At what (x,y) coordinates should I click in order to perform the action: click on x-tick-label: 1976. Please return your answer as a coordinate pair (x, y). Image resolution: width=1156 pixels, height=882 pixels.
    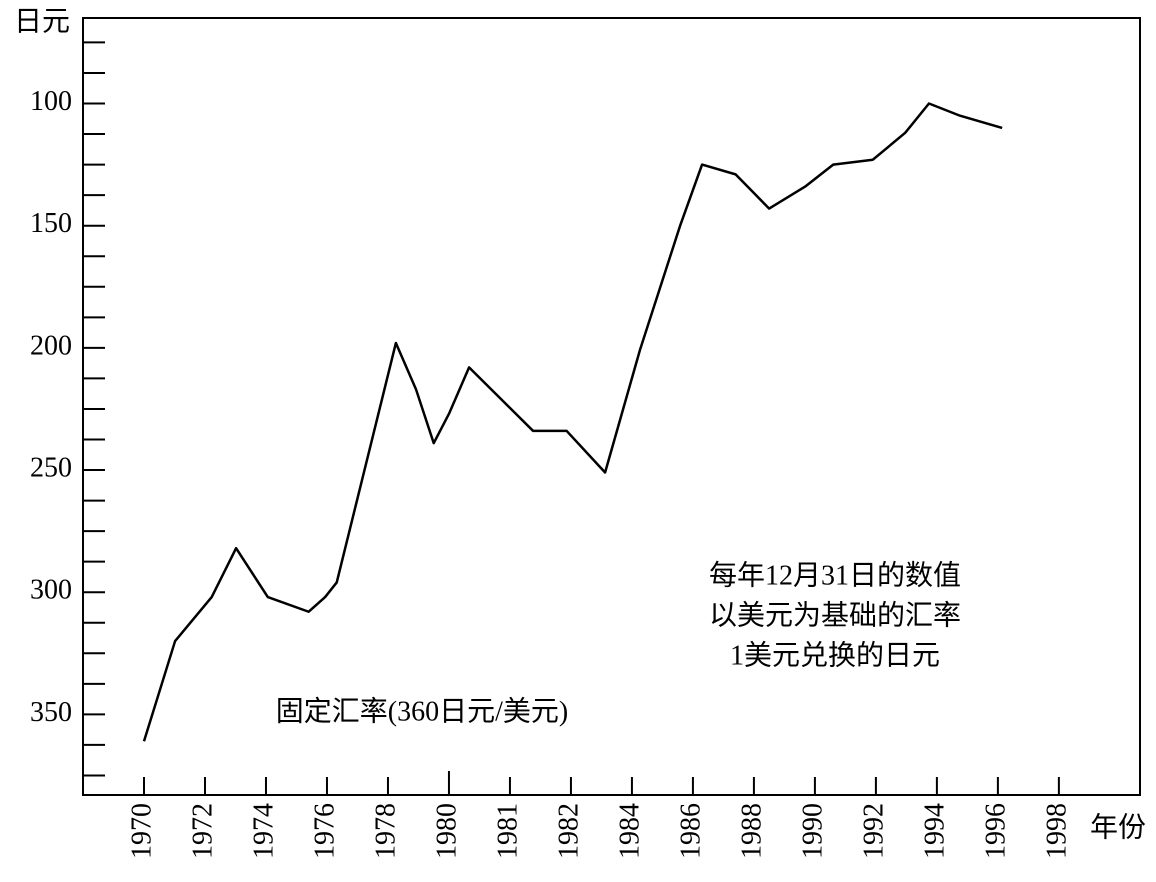
    Looking at the image, I should click on (324, 831).